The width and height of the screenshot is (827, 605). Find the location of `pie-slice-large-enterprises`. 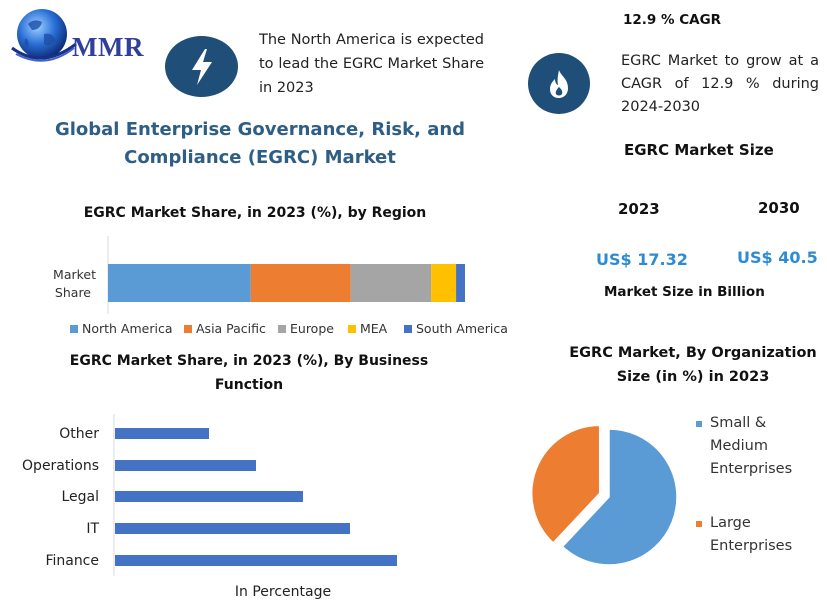

pie-slice-large-enterprises is located at coordinates (565, 484).